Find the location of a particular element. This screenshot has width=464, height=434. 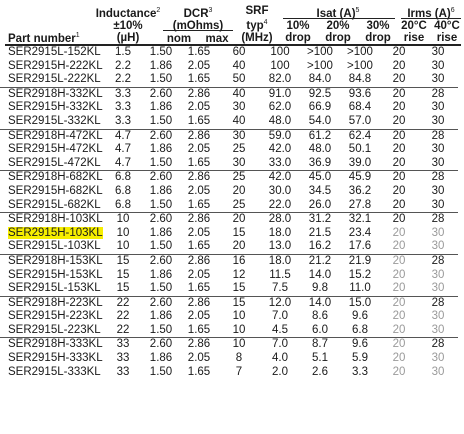

isat-10-drop: drop is located at coordinates (298, 38).